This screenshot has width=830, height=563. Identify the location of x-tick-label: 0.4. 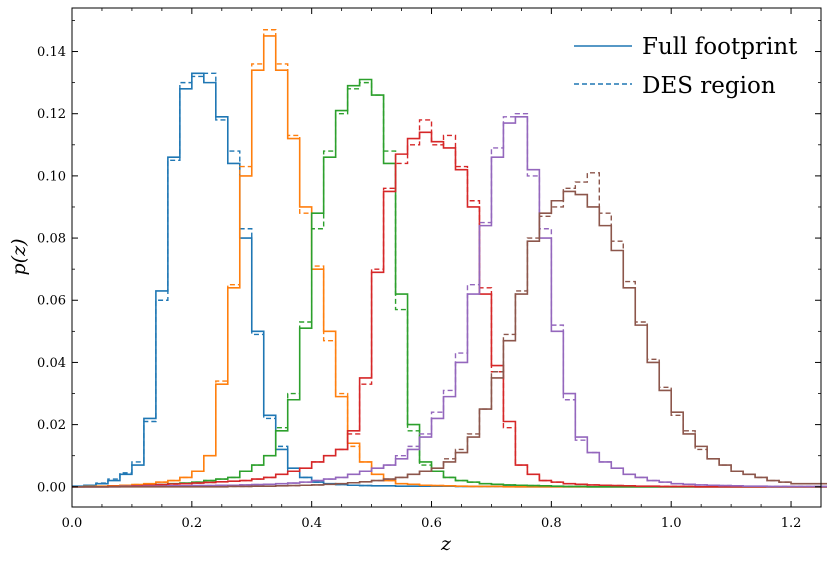
(311, 523).